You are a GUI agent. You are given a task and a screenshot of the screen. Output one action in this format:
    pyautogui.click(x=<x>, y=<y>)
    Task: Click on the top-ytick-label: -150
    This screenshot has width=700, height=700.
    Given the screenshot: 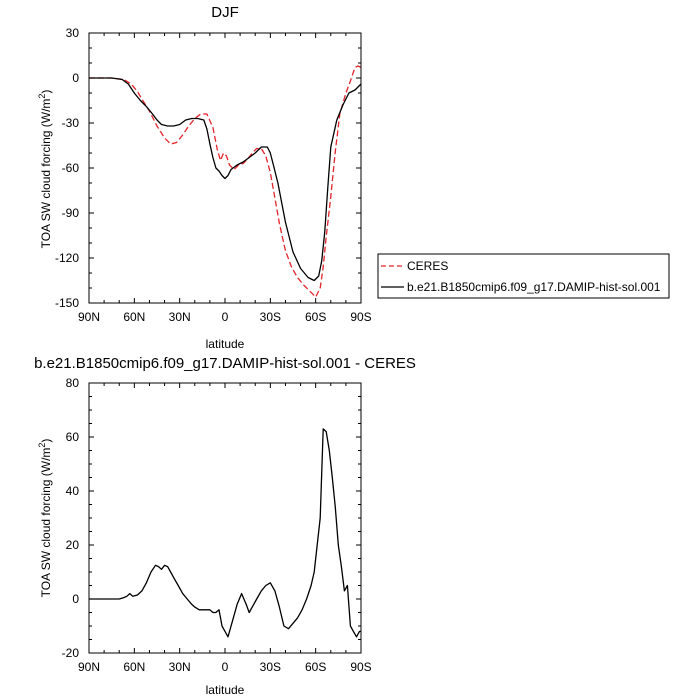 What is the action you would take?
    pyautogui.click(x=67, y=303)
    